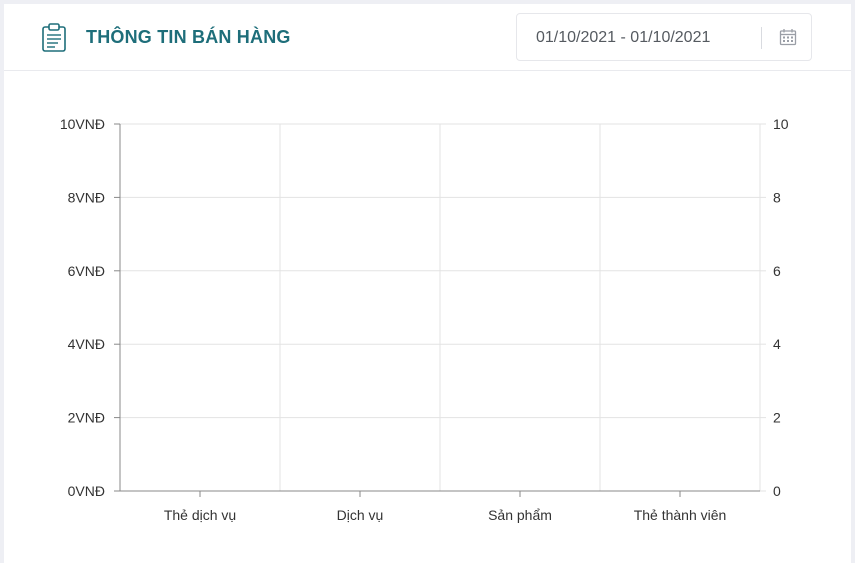 The height and width of the screenshot is (563, 855). I want to click on y-left-tick-label: 10VNĐ, so click(82, 124).